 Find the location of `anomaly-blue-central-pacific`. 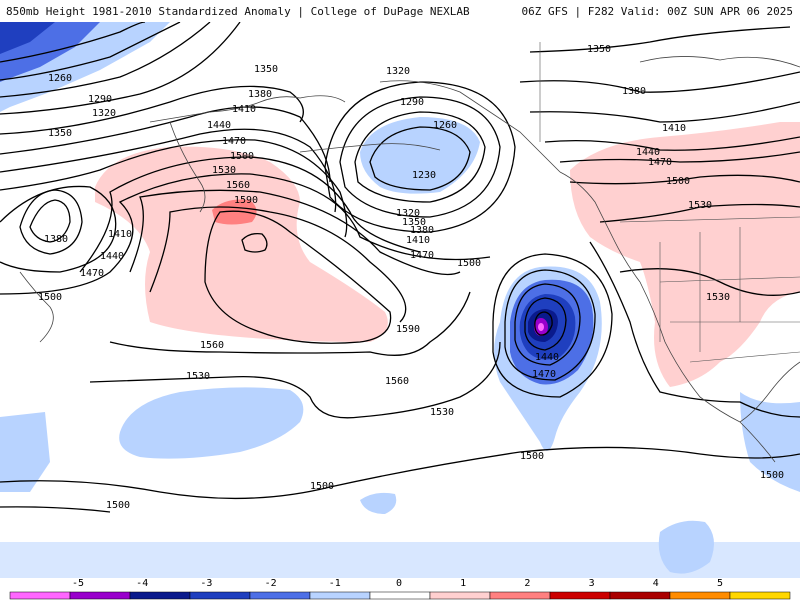

anomaly-blue-central-pacific is located at coordinates (211, 423).